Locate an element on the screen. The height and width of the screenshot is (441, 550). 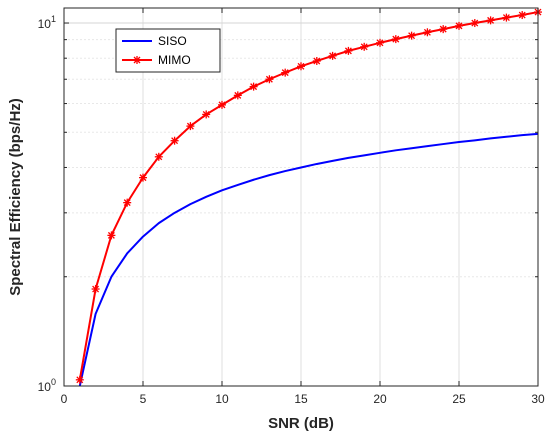
legend-box is located at coordinates (168, 50).